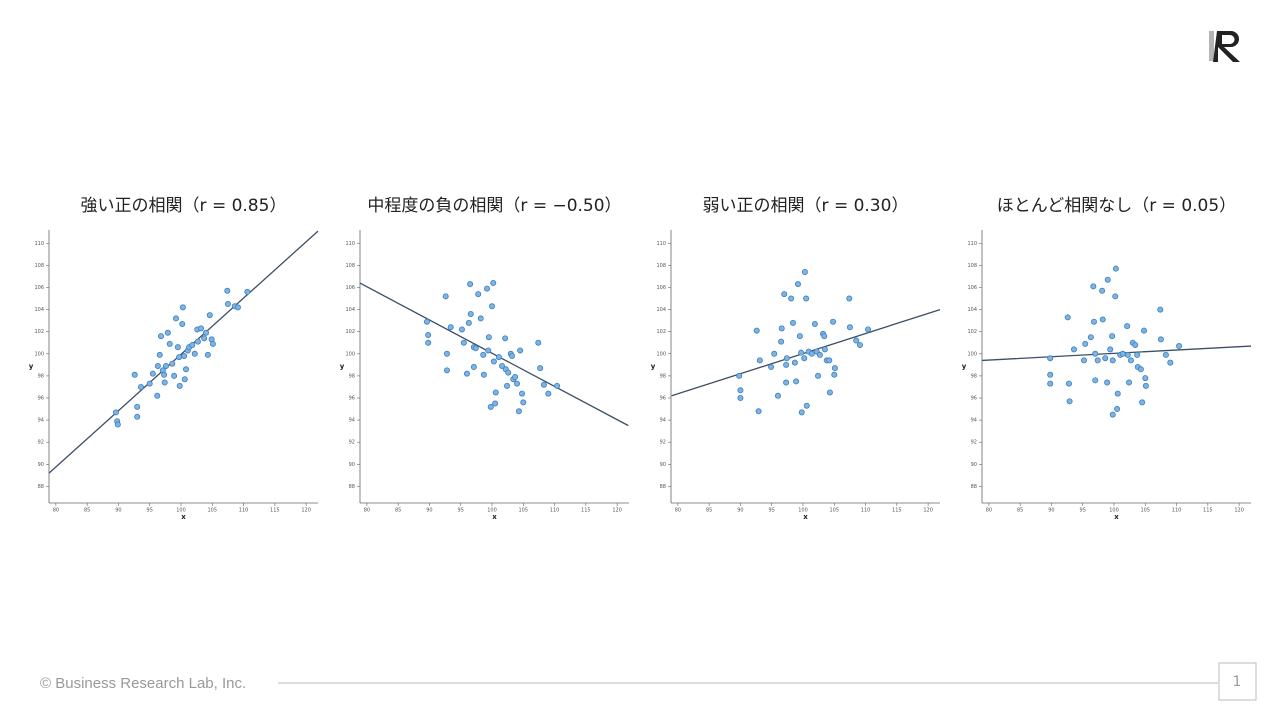  What do you see at coordinates (41, 421) in the screenshot?
I see `y-tick-label: 94` at bounding box center [41, 421].